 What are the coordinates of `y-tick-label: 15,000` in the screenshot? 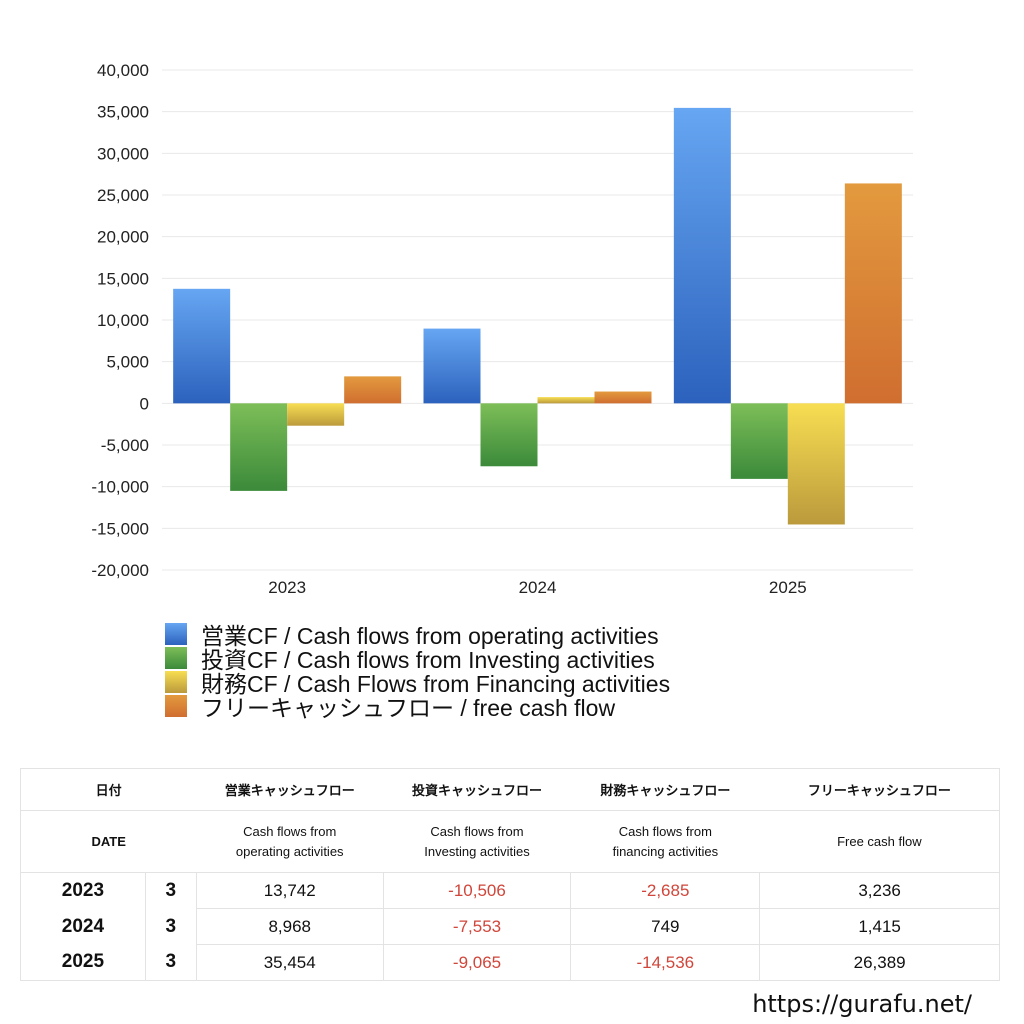 It's located at (123, 278).